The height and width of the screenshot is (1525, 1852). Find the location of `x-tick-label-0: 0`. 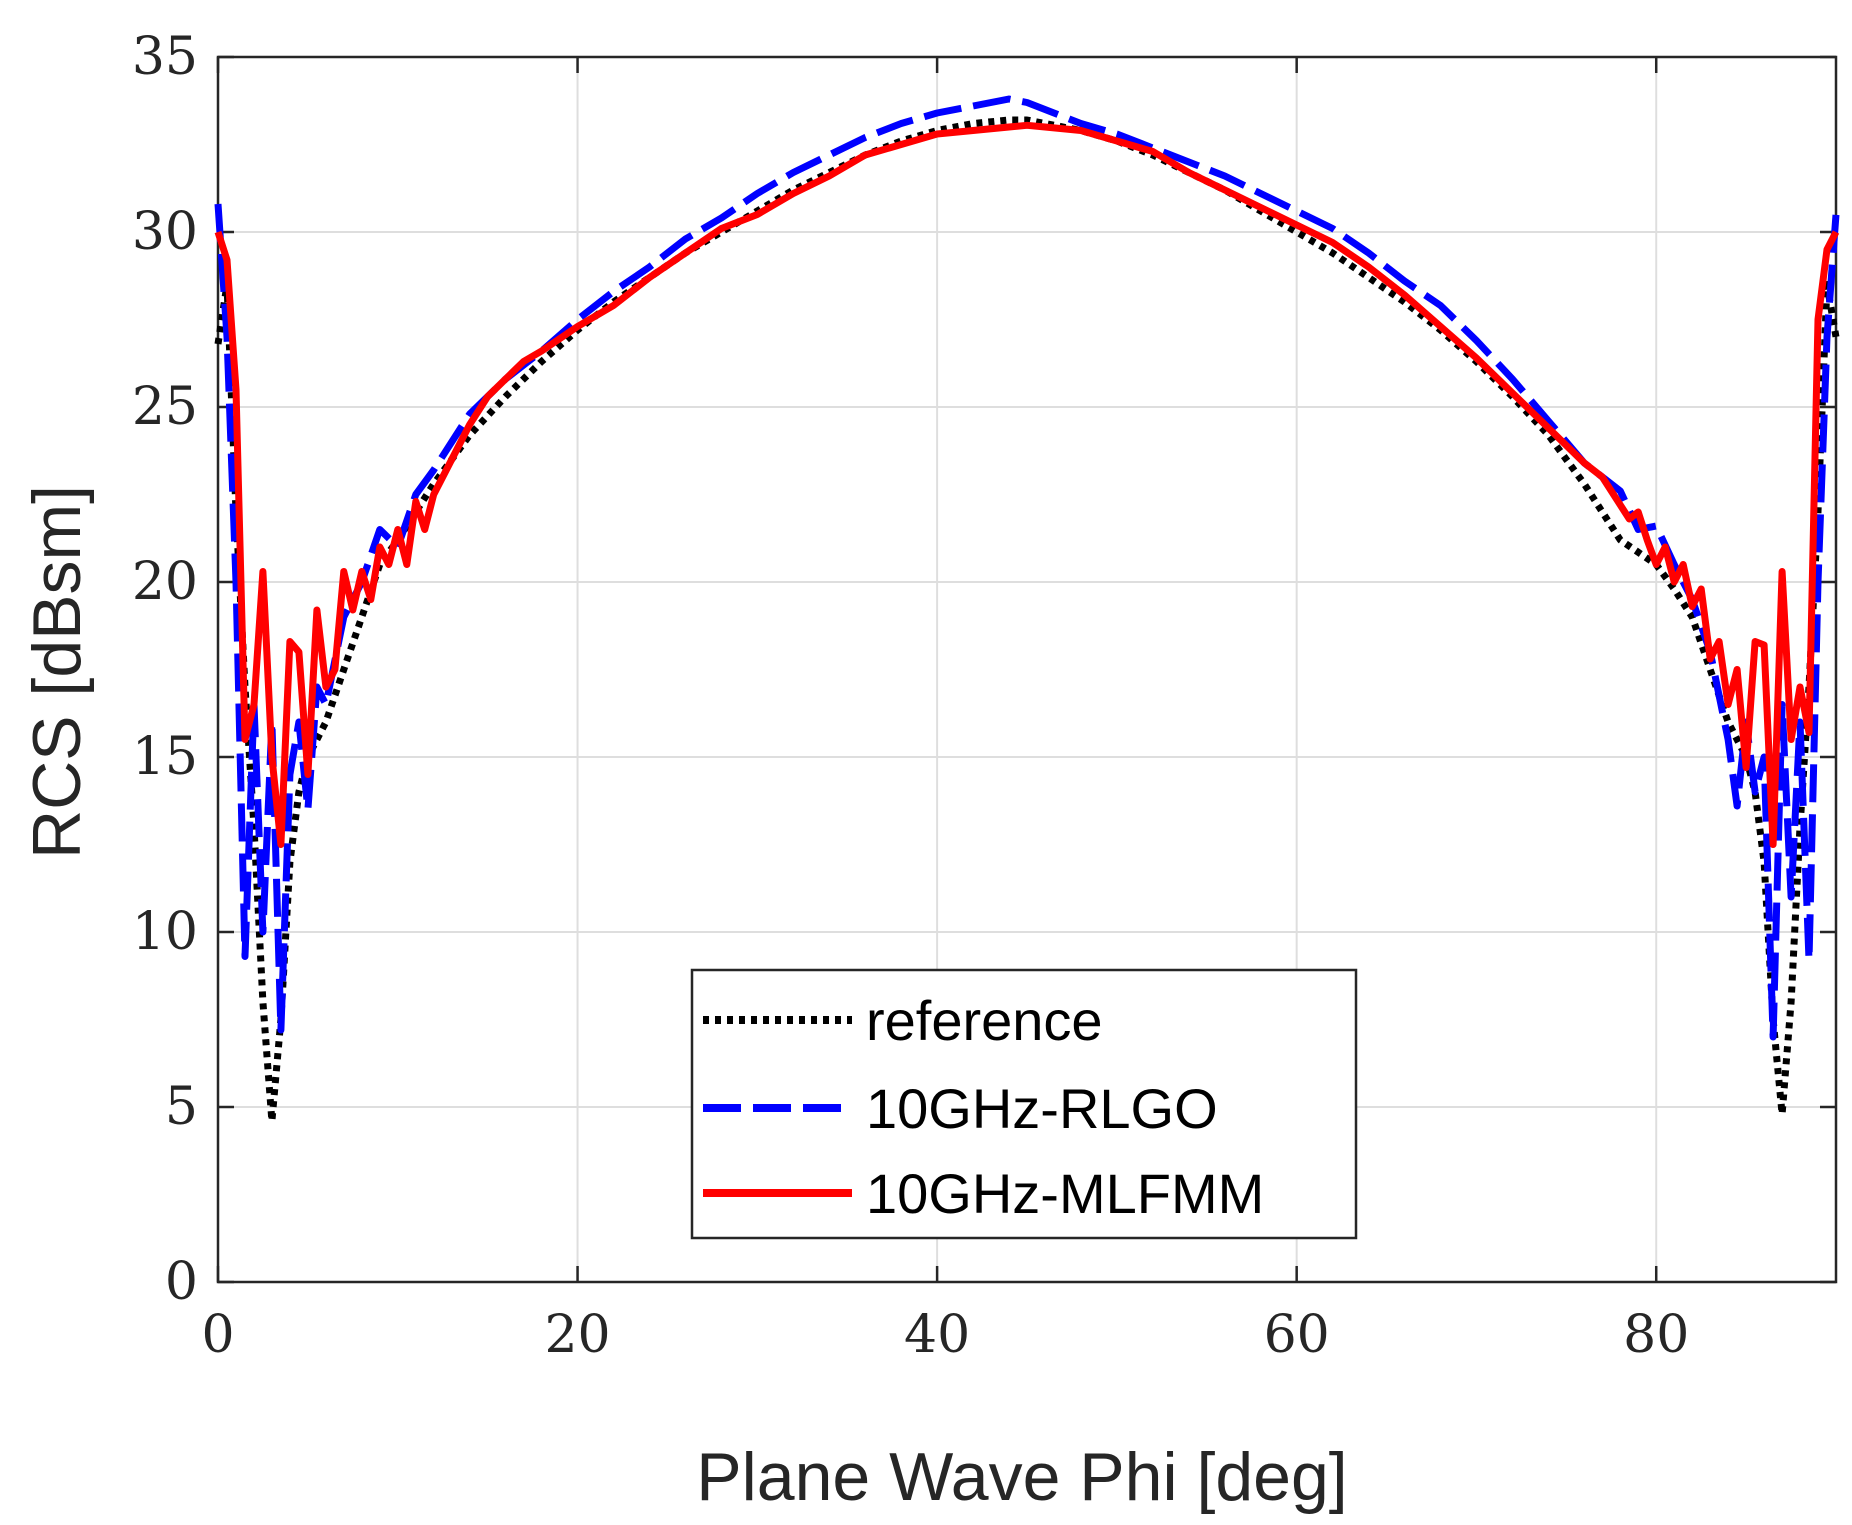

x-tick-label-0: 0 is located at coordinates (217, 1335).